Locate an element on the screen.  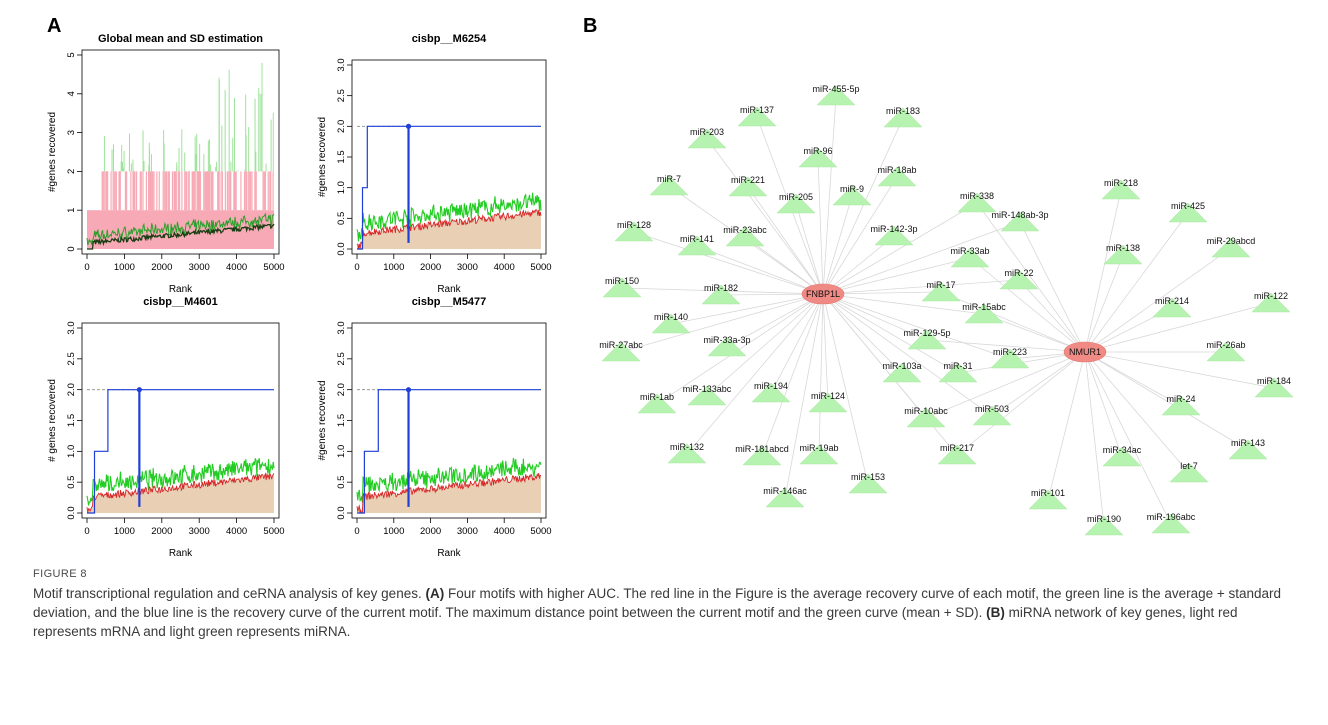
mirna-node: miR-33ab is located at coordinates (970, 257).